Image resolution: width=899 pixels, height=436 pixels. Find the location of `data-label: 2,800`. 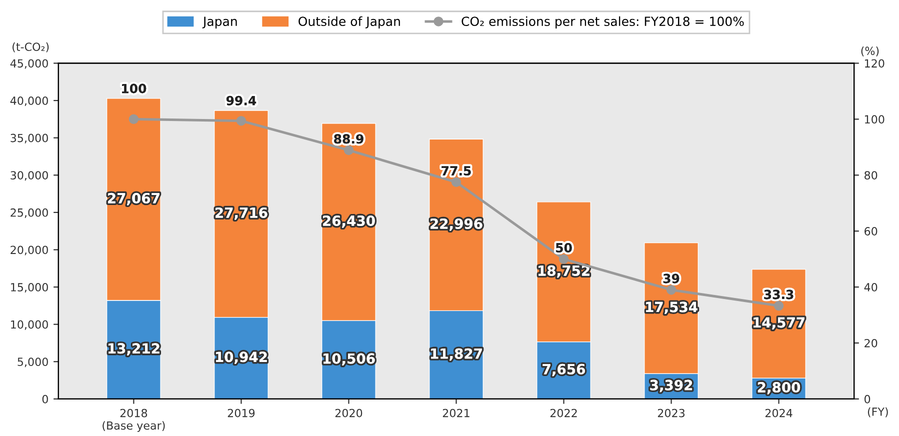

data-label: 2,800 is located at coordinates (779, 388).